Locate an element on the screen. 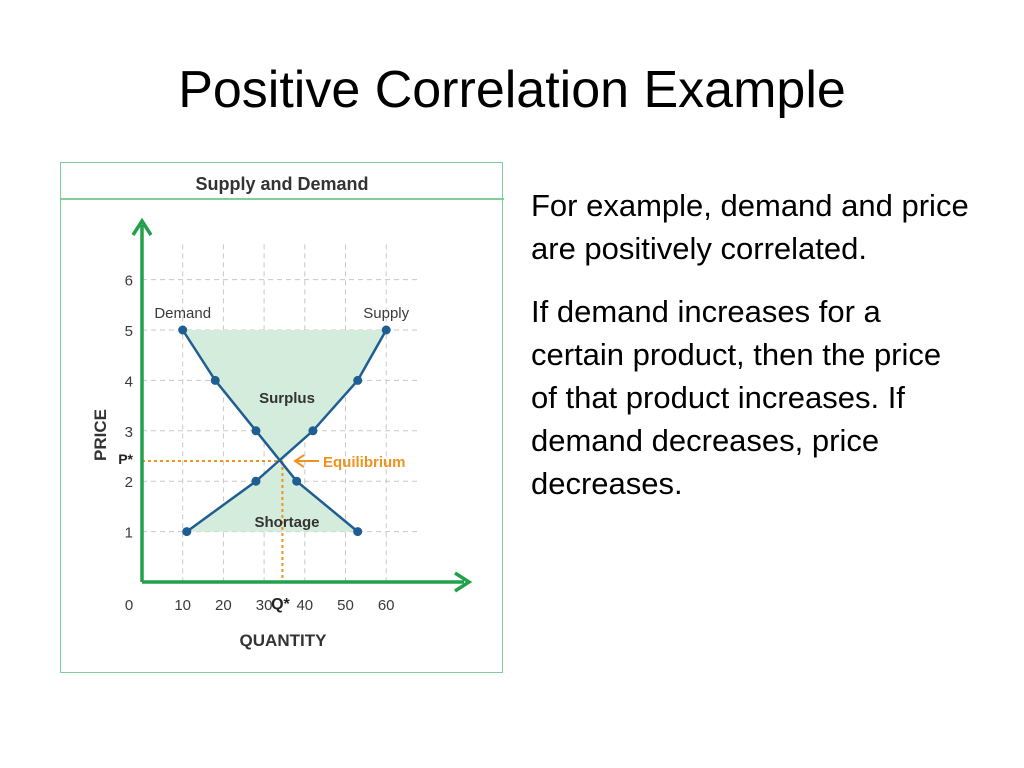 The width and height of the screenshot is (1024, 768). x-tick-label: 50 is located at coordinates (345, 605).